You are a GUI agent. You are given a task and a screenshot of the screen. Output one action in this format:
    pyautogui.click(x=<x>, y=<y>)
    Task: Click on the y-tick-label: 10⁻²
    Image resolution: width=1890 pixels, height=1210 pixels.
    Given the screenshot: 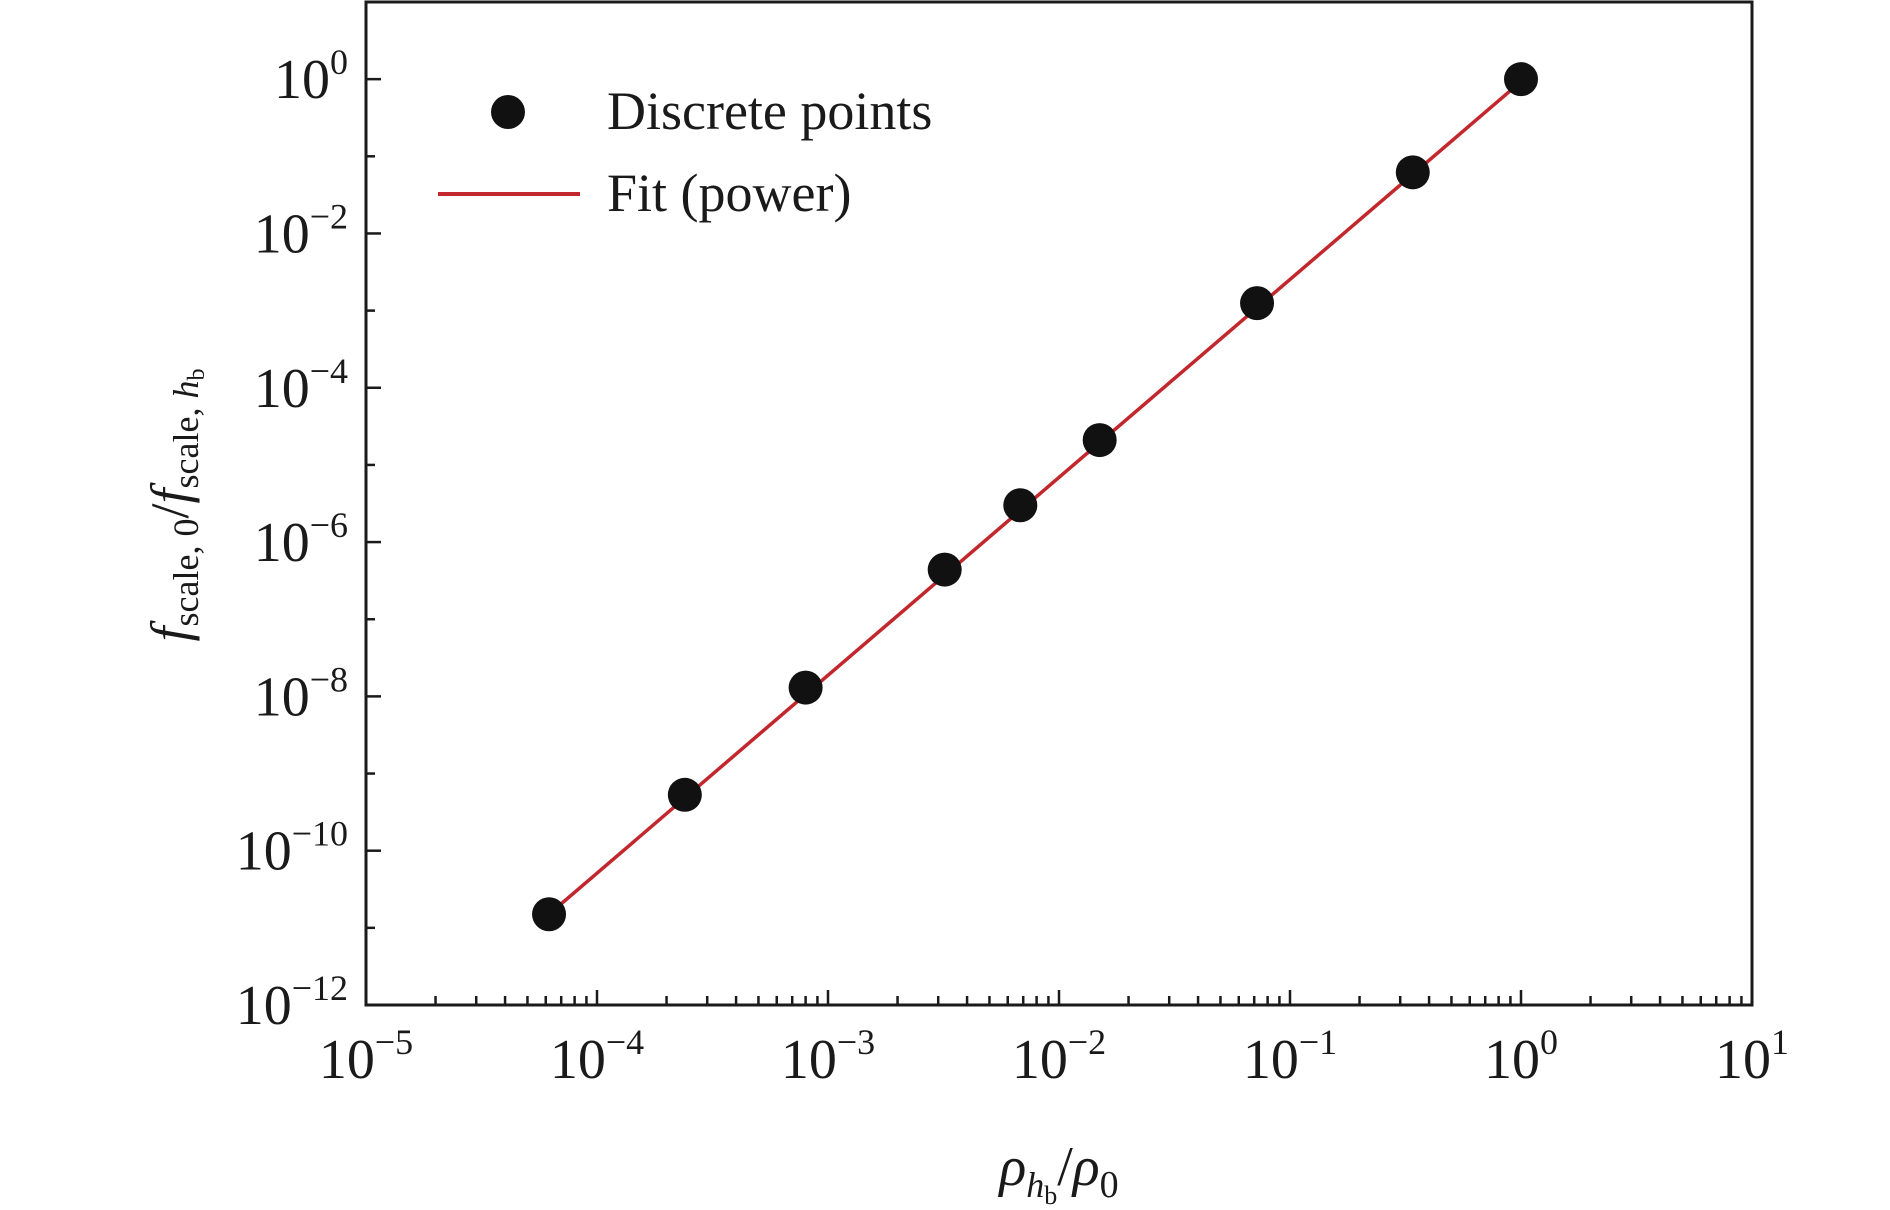 What is the action you would take?
    pyautogui.click(x=301, y=230)
    